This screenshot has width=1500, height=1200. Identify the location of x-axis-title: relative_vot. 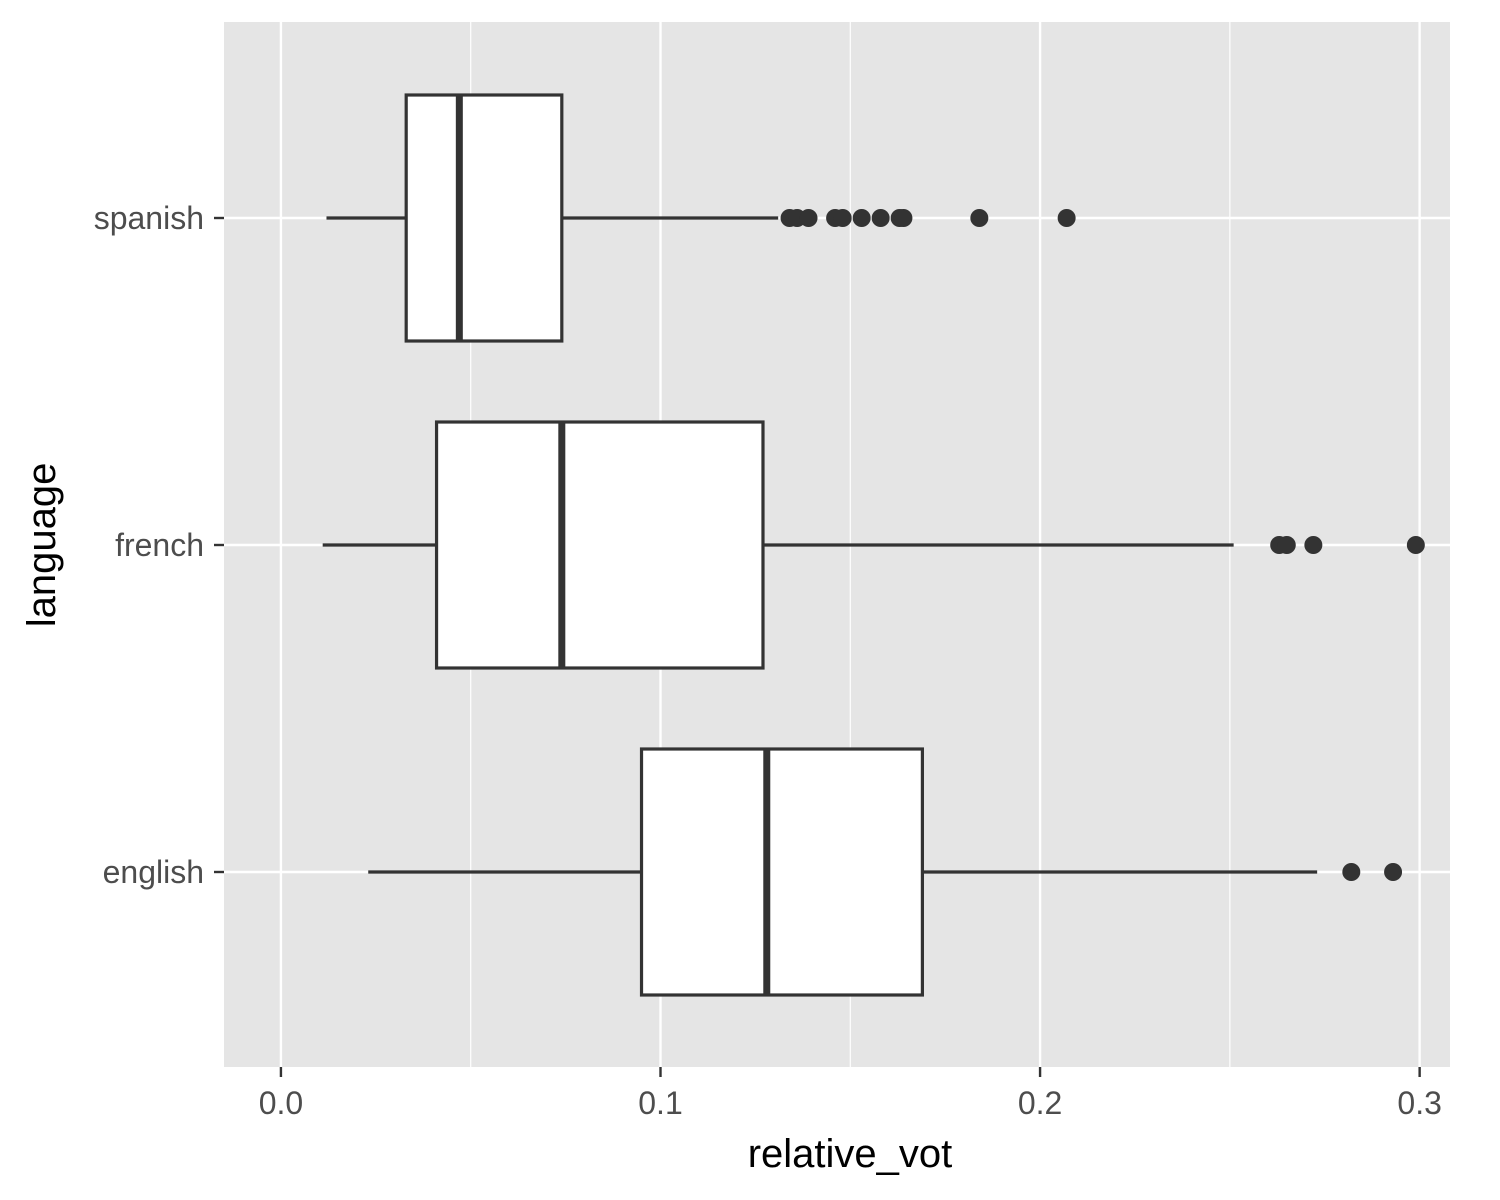
(850, 1154).